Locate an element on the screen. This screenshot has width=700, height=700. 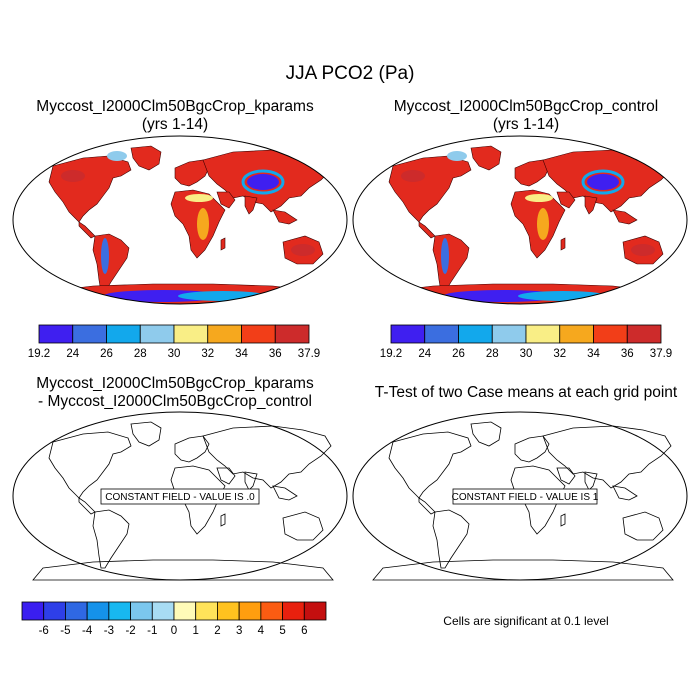
colorbar-diff-tick-label: 3 is located at coordinates (239, 631).